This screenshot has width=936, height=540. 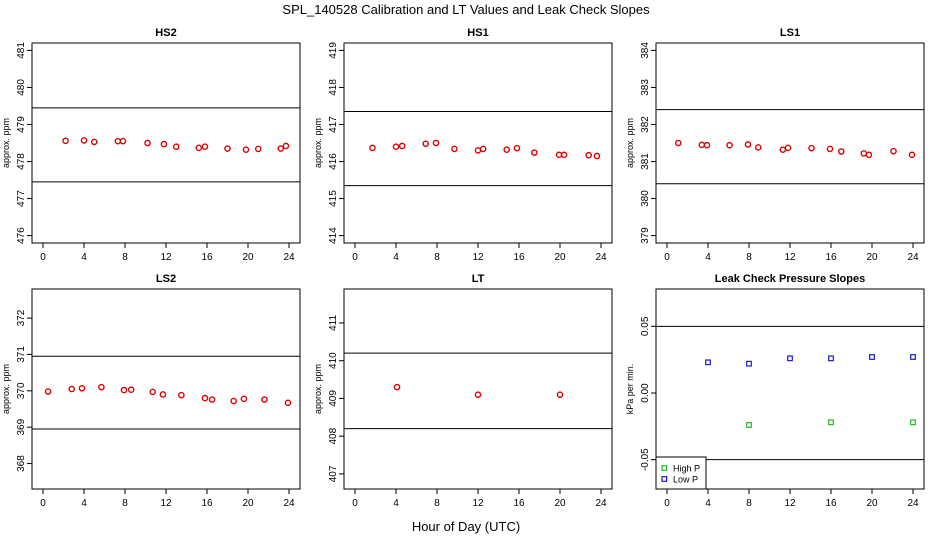 I want to click on panel-title: HS1, so click(x=477, y=33).